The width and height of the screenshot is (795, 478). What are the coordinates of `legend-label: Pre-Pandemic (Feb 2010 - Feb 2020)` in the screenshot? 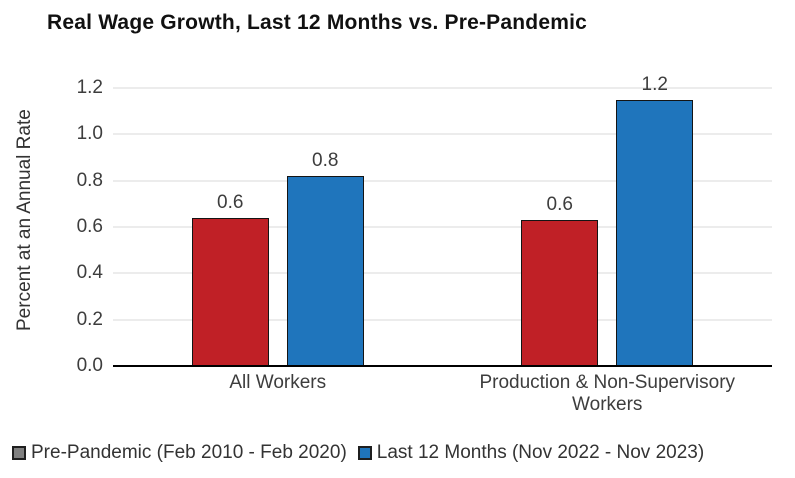 It's located at (189, 452).